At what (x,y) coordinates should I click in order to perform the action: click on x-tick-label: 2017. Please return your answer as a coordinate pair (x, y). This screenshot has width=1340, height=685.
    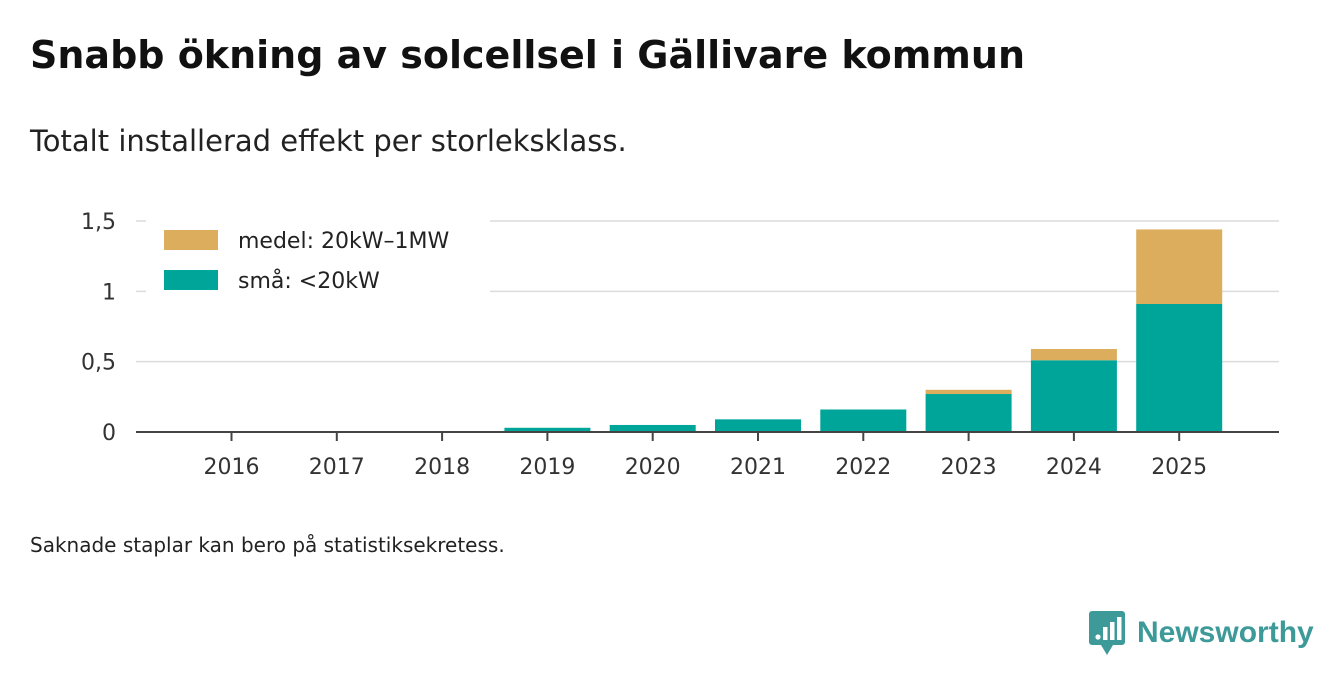
    Looking at the image, I should click on (337, 467).